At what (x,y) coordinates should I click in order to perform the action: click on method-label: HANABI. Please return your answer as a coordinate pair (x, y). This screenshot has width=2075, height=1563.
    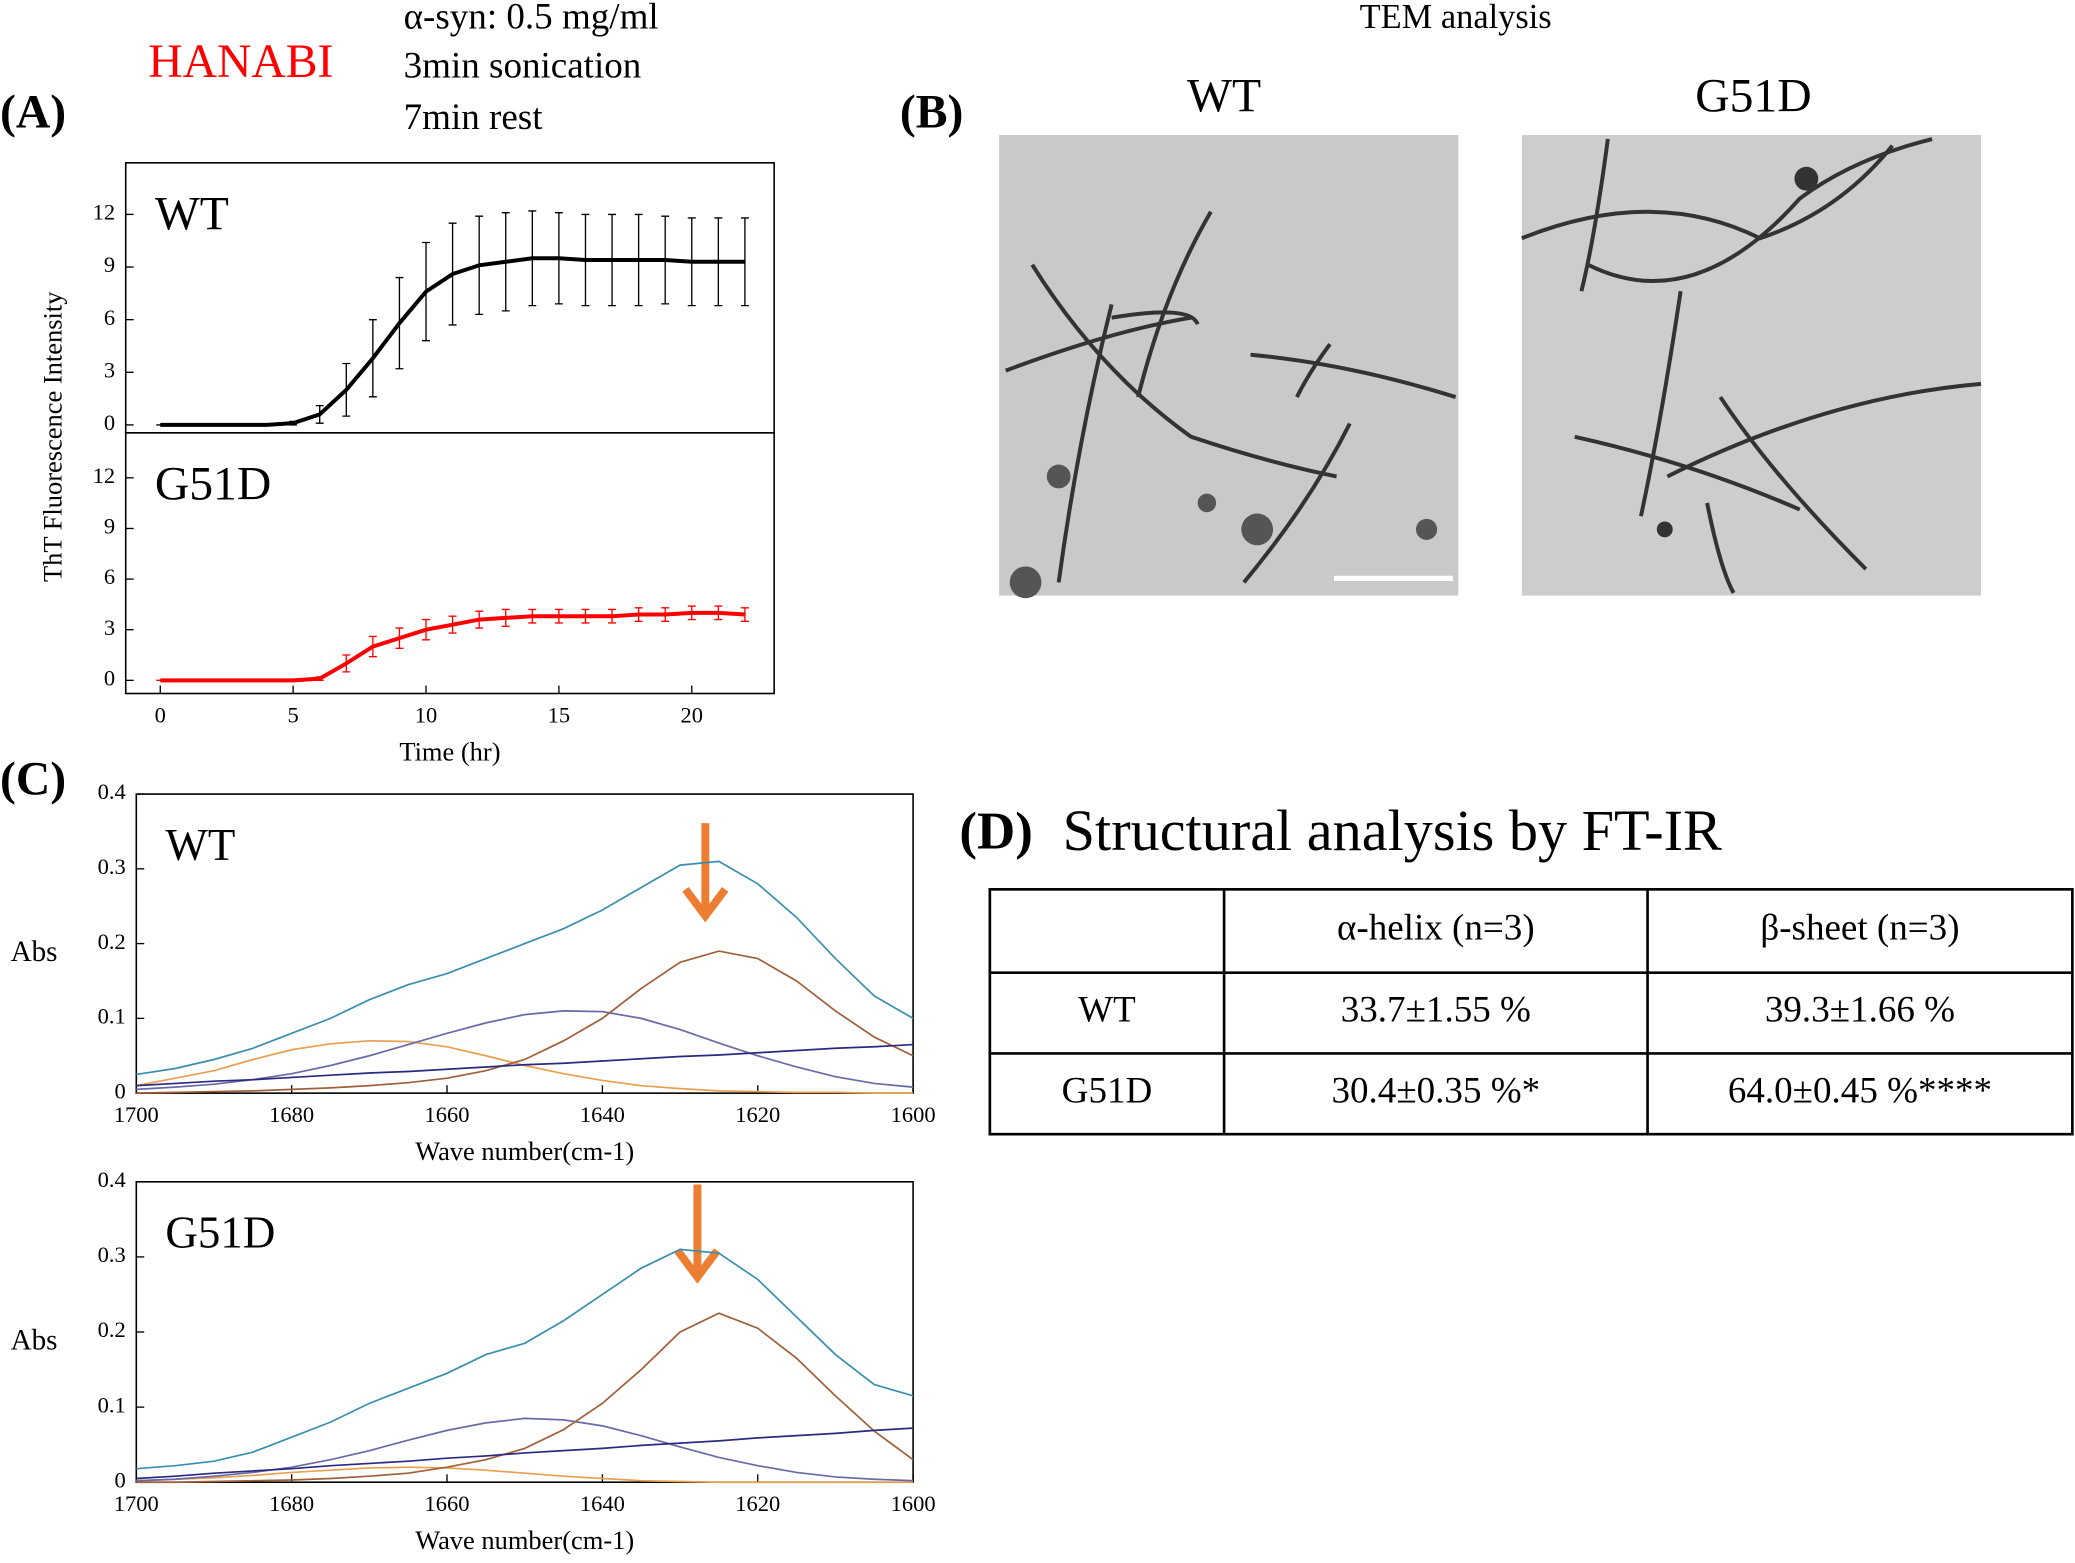
    Looking at the image, I should click on (240, 62).